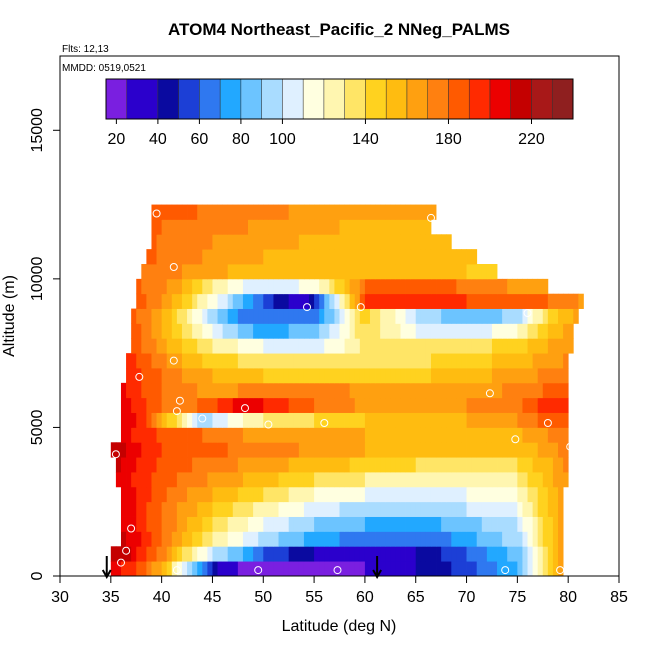 Image resolution: width=650 pixels, height=650 pixels. Describe the element at coordinates (339, 29) in the screenshot. I see `chart-title: ATOM4 Northeast_Pacific_2 NNeg_PALMS` at that location.